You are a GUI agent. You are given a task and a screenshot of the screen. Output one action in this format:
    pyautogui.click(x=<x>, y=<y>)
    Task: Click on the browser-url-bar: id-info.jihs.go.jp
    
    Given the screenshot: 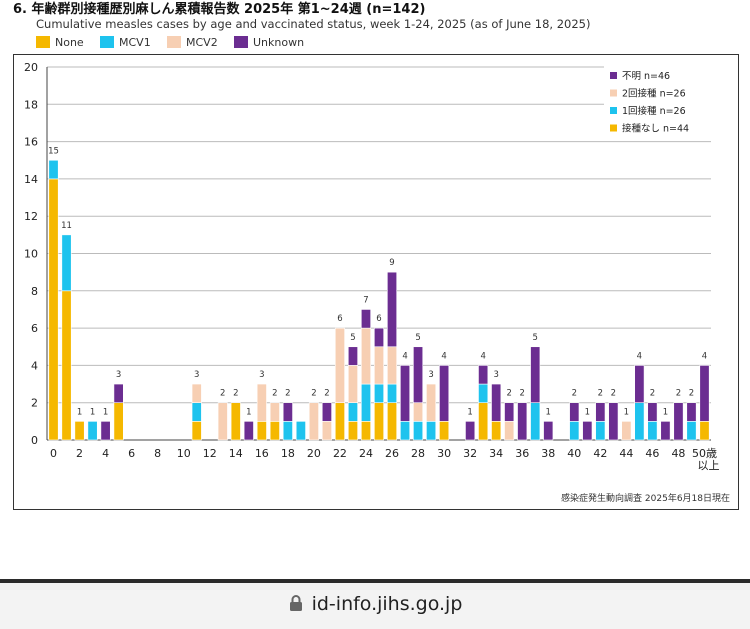 What is the action you would take?
    pyautogui.click(x=375, y=606)
    